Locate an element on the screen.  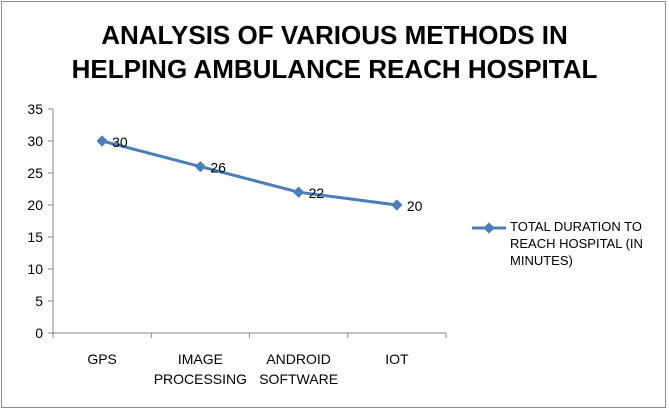
y-tick-label: 10 is located at coordinates (35, 269).